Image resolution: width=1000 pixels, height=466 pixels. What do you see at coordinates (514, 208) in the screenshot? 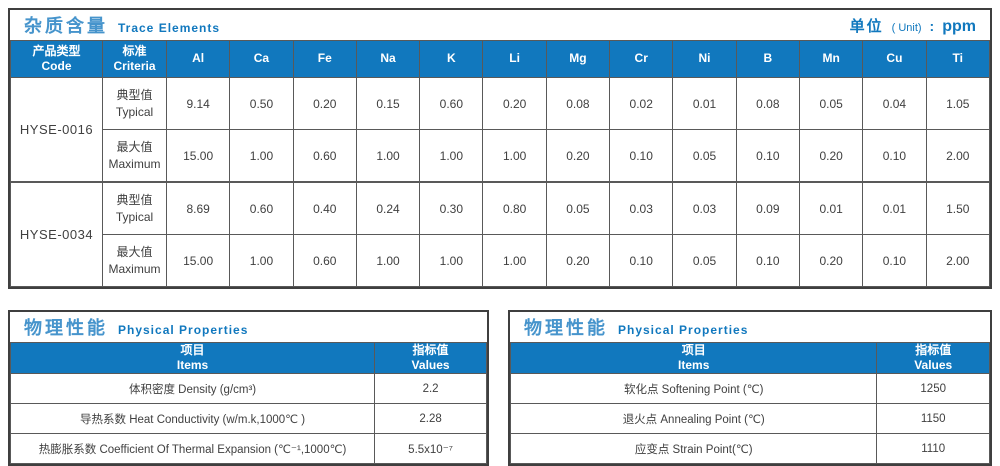
I see `value-cell: 0.80` at bounding box center [514, 208].